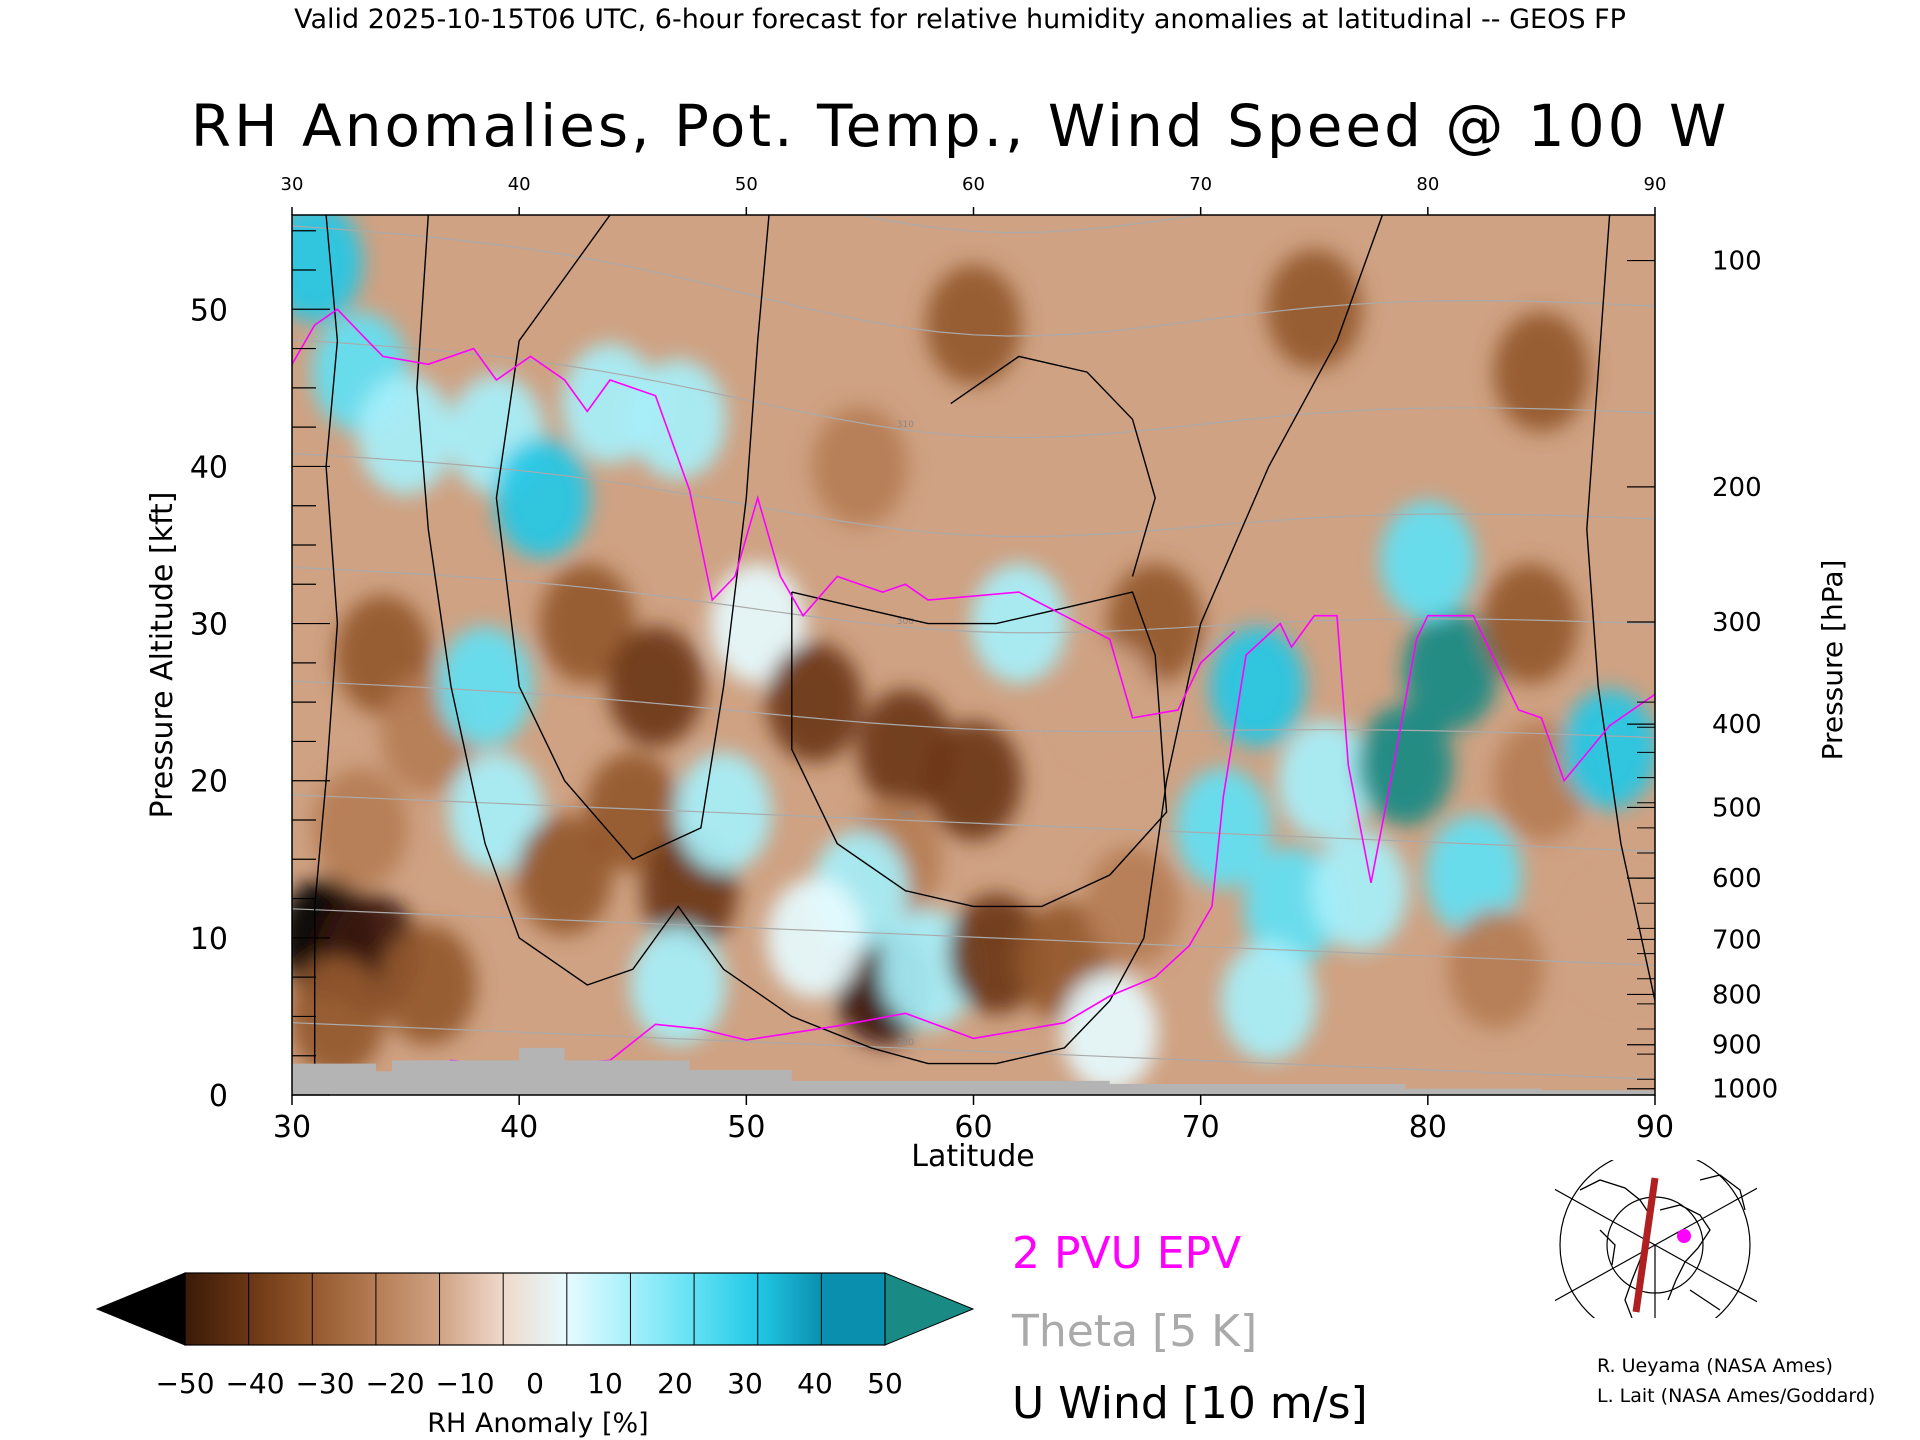 This screenshot has height=1440, width=1920. I want to click on top-tick-label-50: 50, so click(746, 184).